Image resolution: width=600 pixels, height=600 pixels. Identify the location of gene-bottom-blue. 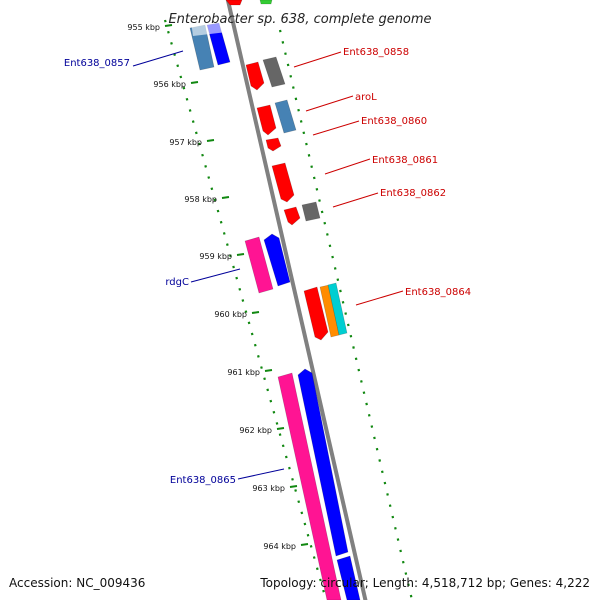
(348, 577).